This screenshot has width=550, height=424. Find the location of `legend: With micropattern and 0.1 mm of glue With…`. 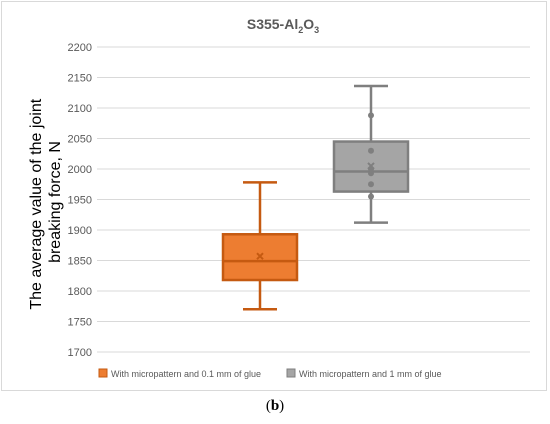

legend: With micropattern and 0.1 mm of glue With… is located at coordinates (270, 373).